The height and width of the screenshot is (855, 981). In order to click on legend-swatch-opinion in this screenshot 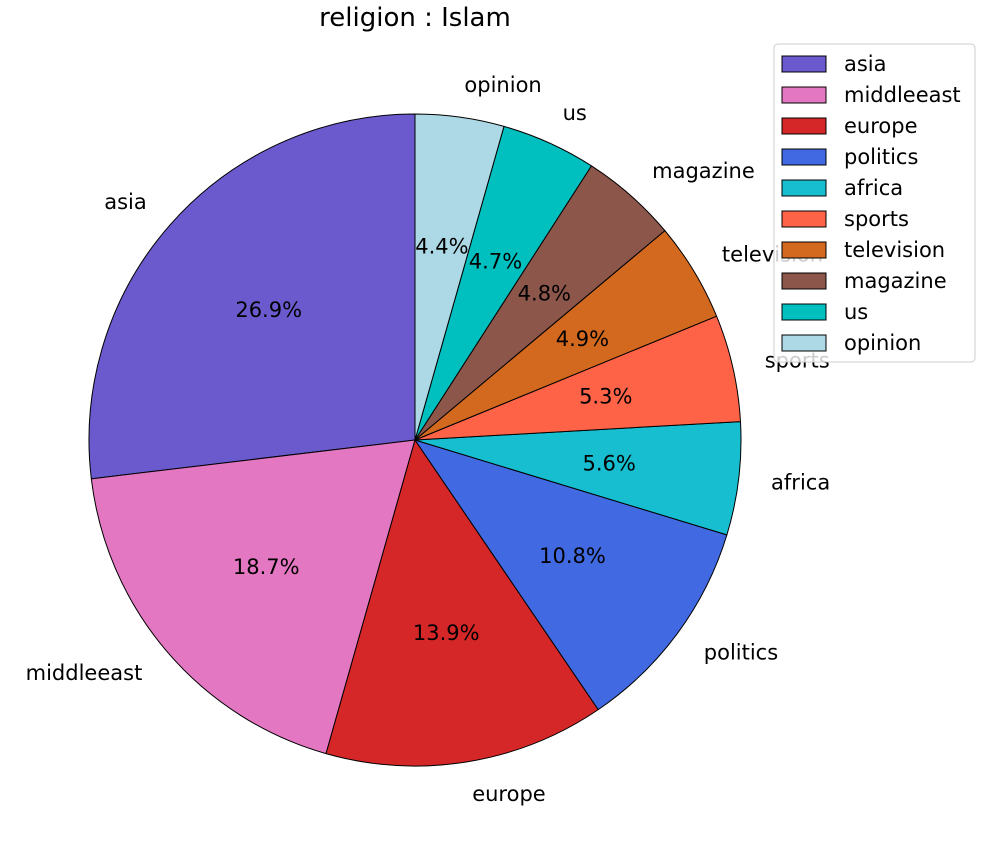, I will do `click(804, 343)`.